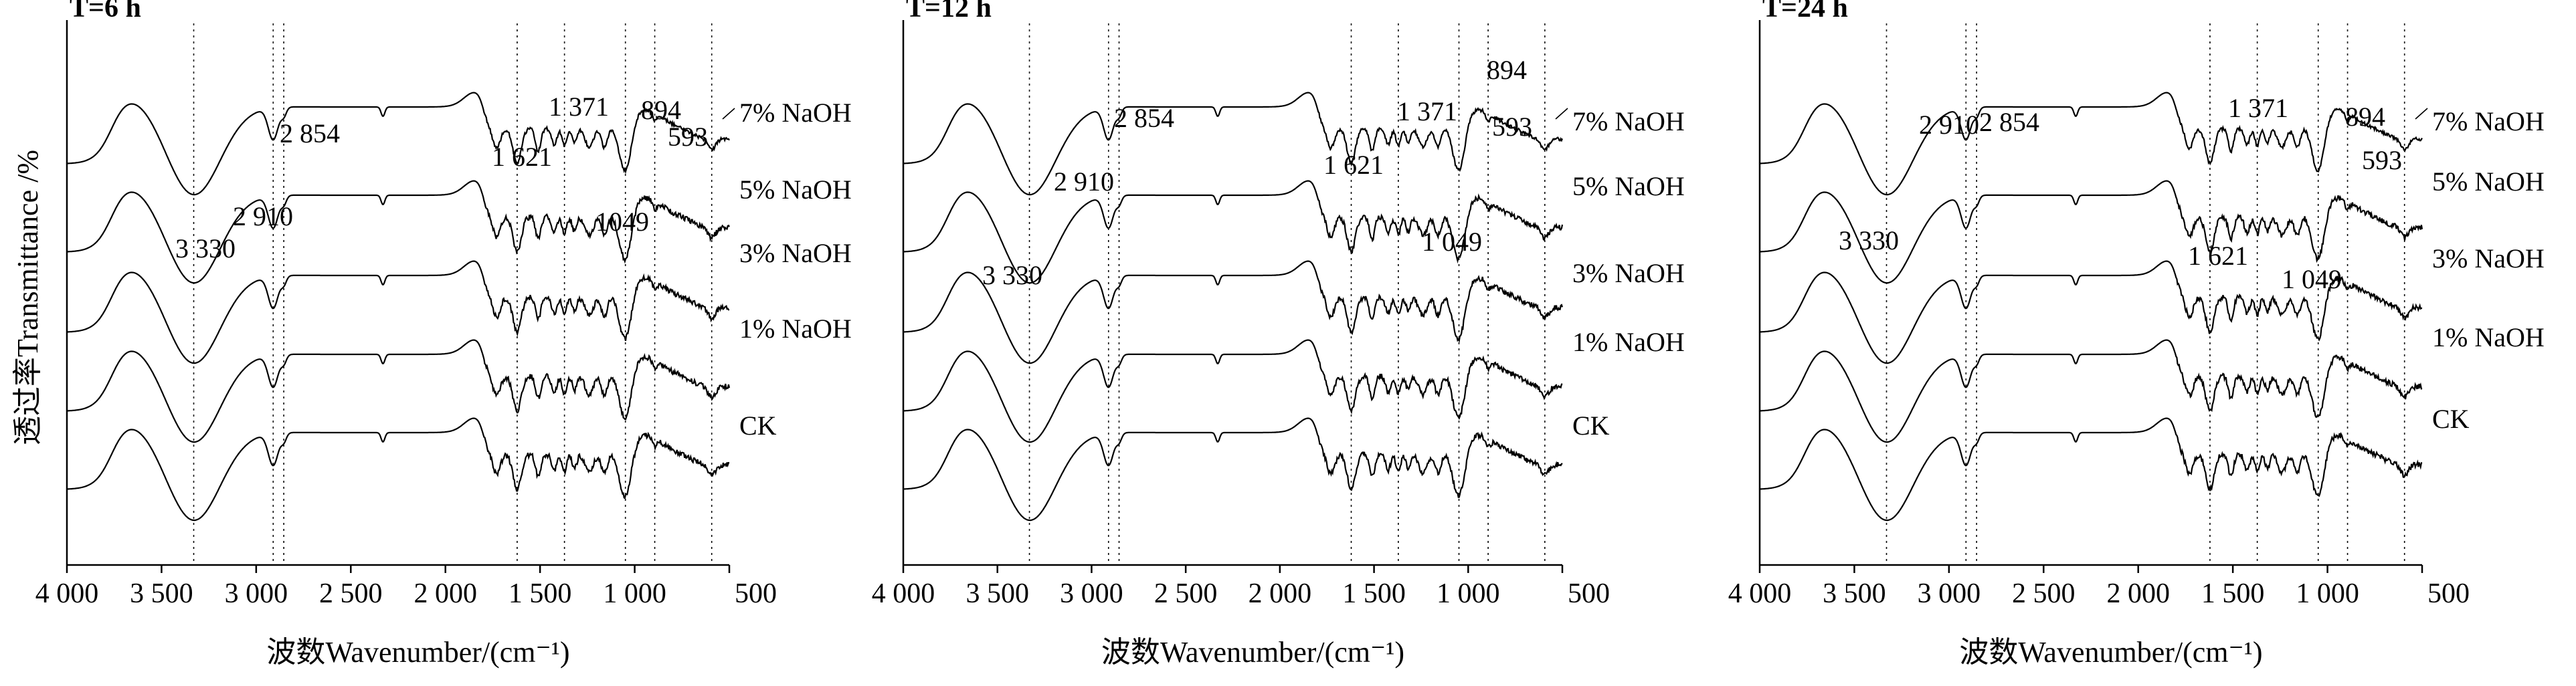 Image resolution: width=2576 pixels, height=686 pixels. What do you see at coordinates (622, 222) in the screenshot?
I see `peak-label: 1049` at bounding box center [622, 222].